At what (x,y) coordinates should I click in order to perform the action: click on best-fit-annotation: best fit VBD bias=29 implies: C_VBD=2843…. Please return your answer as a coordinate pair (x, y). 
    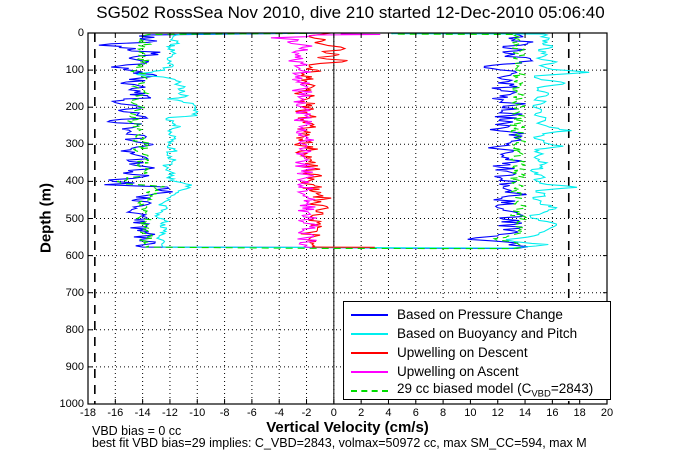
    Looking at the image, I should click on (339, 443).